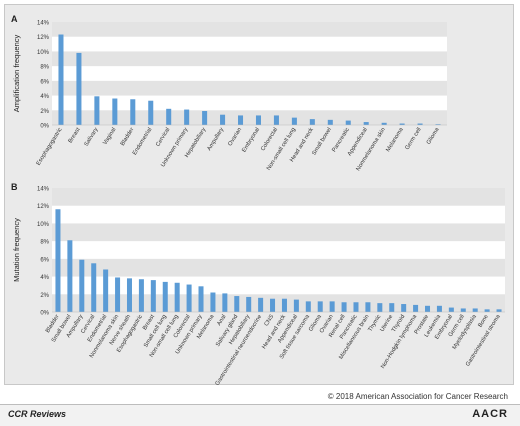 Image resolution: width=520 pixels, height=426 pixels. Describe the element at coordinates (16, 73) in the screenshot. I see `y-axis-label: Amplification frequency` at that location.